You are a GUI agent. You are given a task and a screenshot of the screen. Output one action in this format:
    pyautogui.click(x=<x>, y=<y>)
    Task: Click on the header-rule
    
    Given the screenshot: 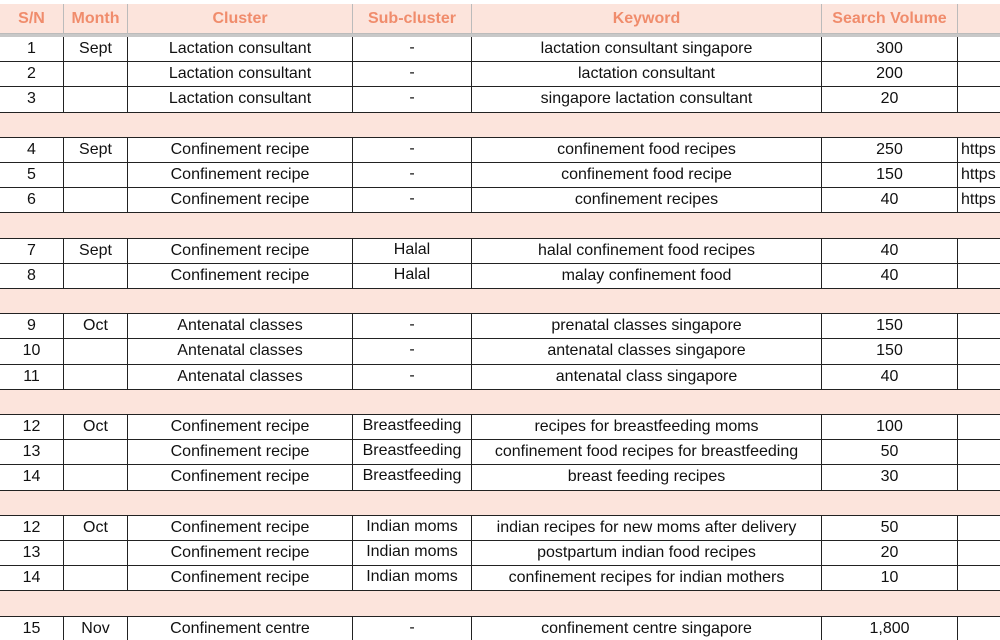 What is the action you would take?
    pyautogui.click(x=500, y=35)
    